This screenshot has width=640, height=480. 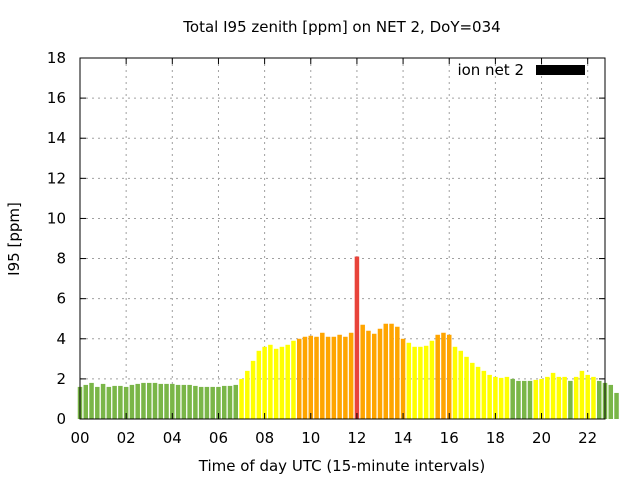 I want to click on x-axis-title: Time of day UTC (15-minute intervals), so click(x=341, y=466).